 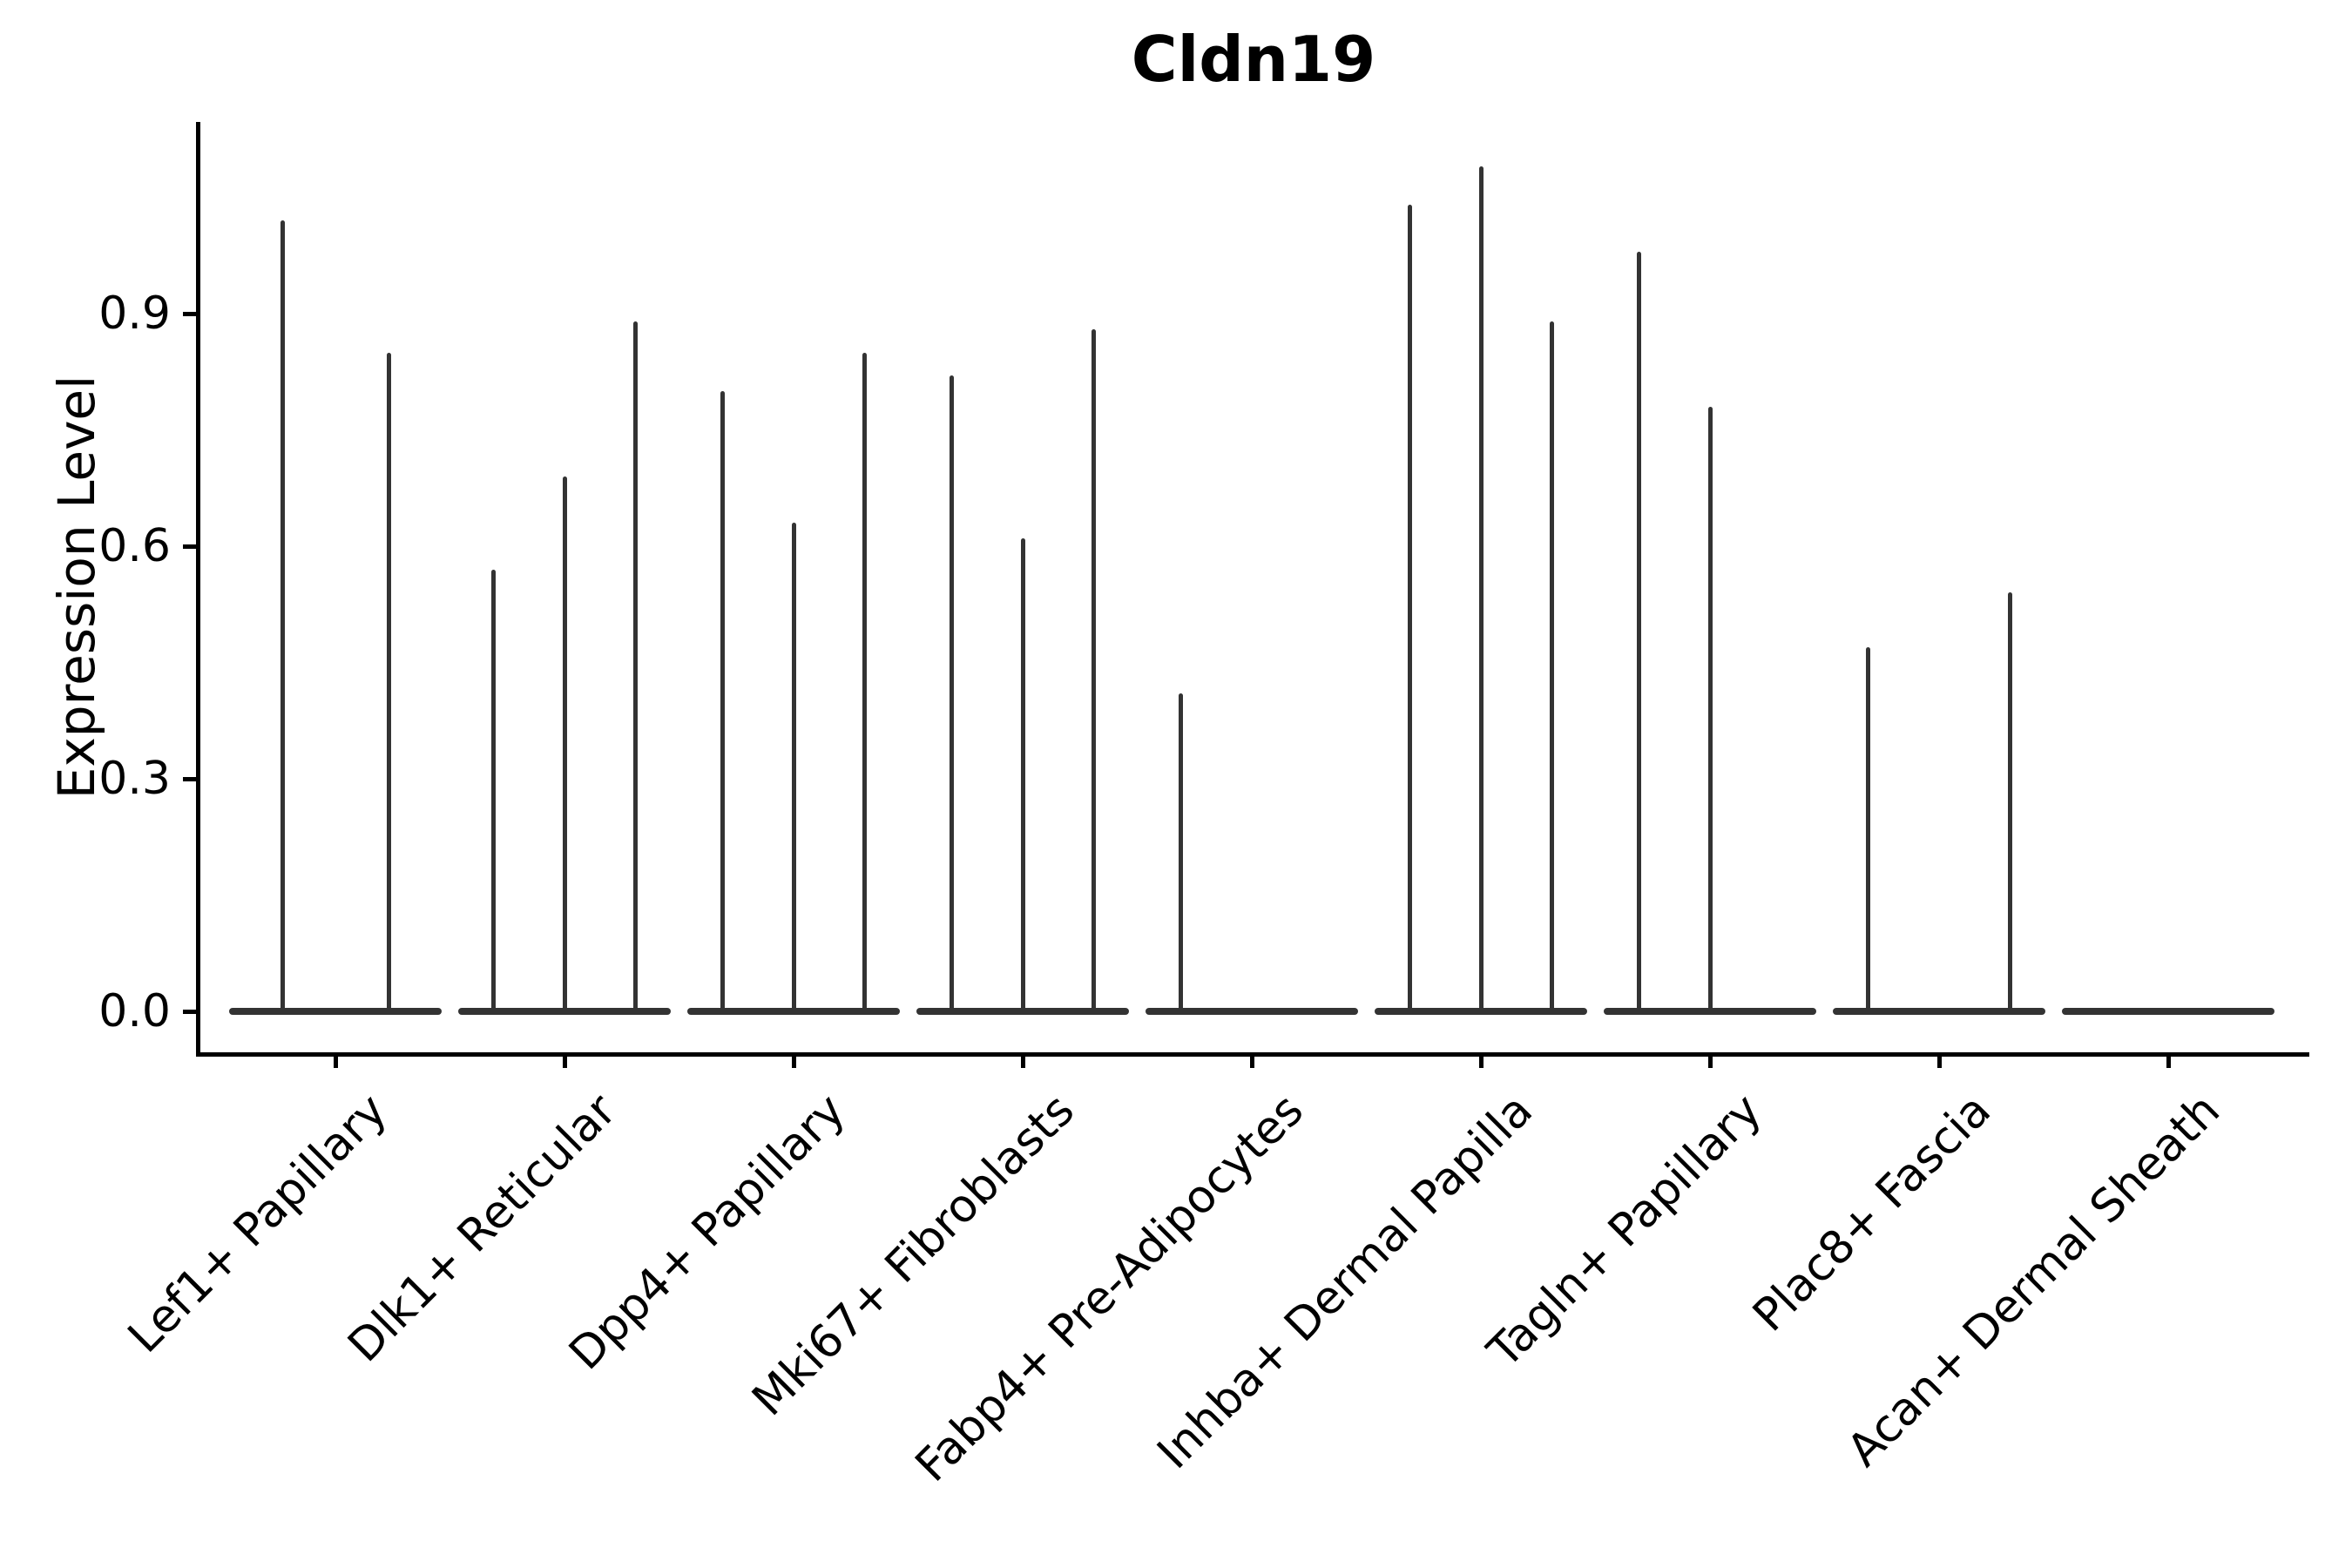 I want to click on chart-title: Cldn19, so click(x=1253, y=59).